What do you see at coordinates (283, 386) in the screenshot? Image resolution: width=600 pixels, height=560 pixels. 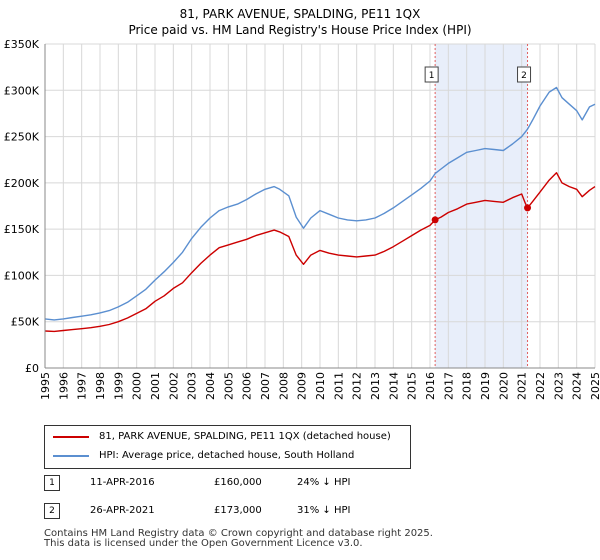 I see `x-tick-label: 2008` at bounding box center [283, 386].